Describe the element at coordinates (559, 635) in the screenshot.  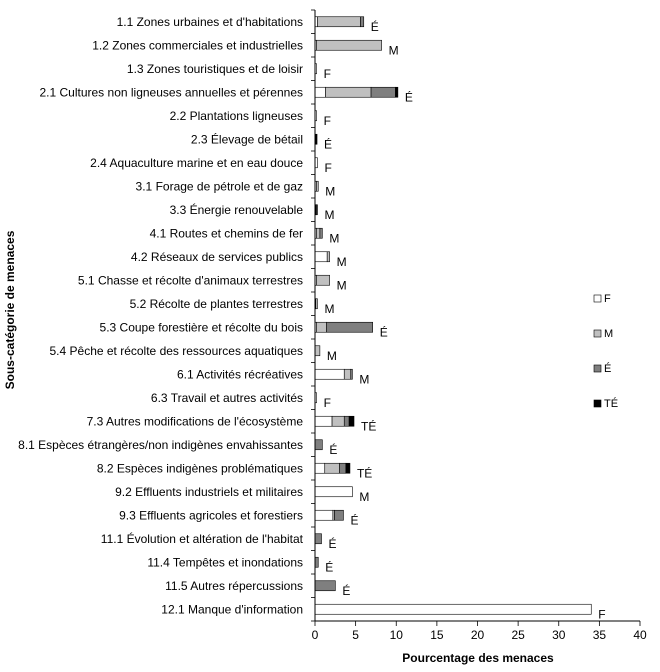
I see `x-tick-label: 30` at that location.